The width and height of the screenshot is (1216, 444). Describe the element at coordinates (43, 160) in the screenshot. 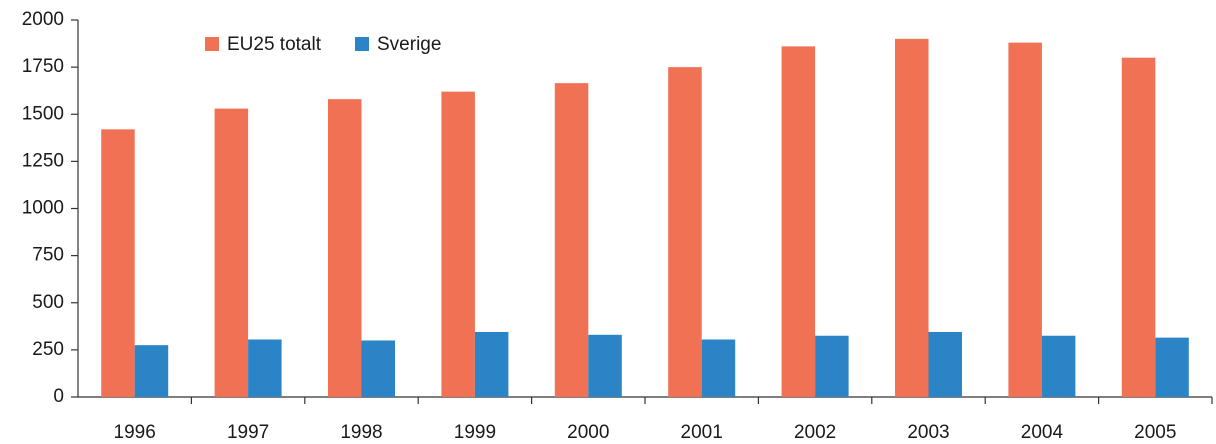

I see `y-tick-label: 1250` at that location.